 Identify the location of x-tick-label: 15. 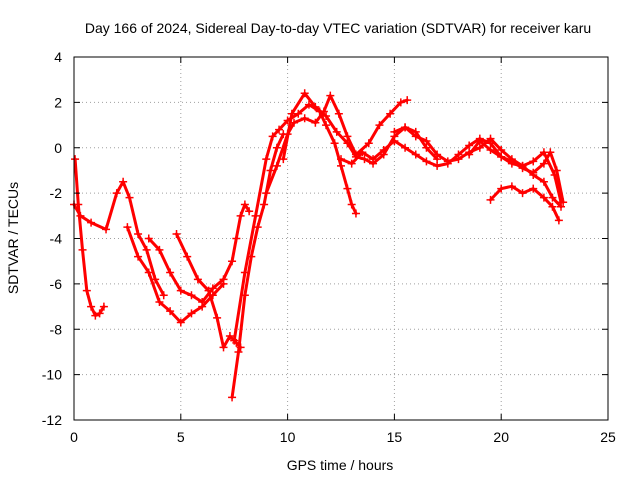
(395, 437).